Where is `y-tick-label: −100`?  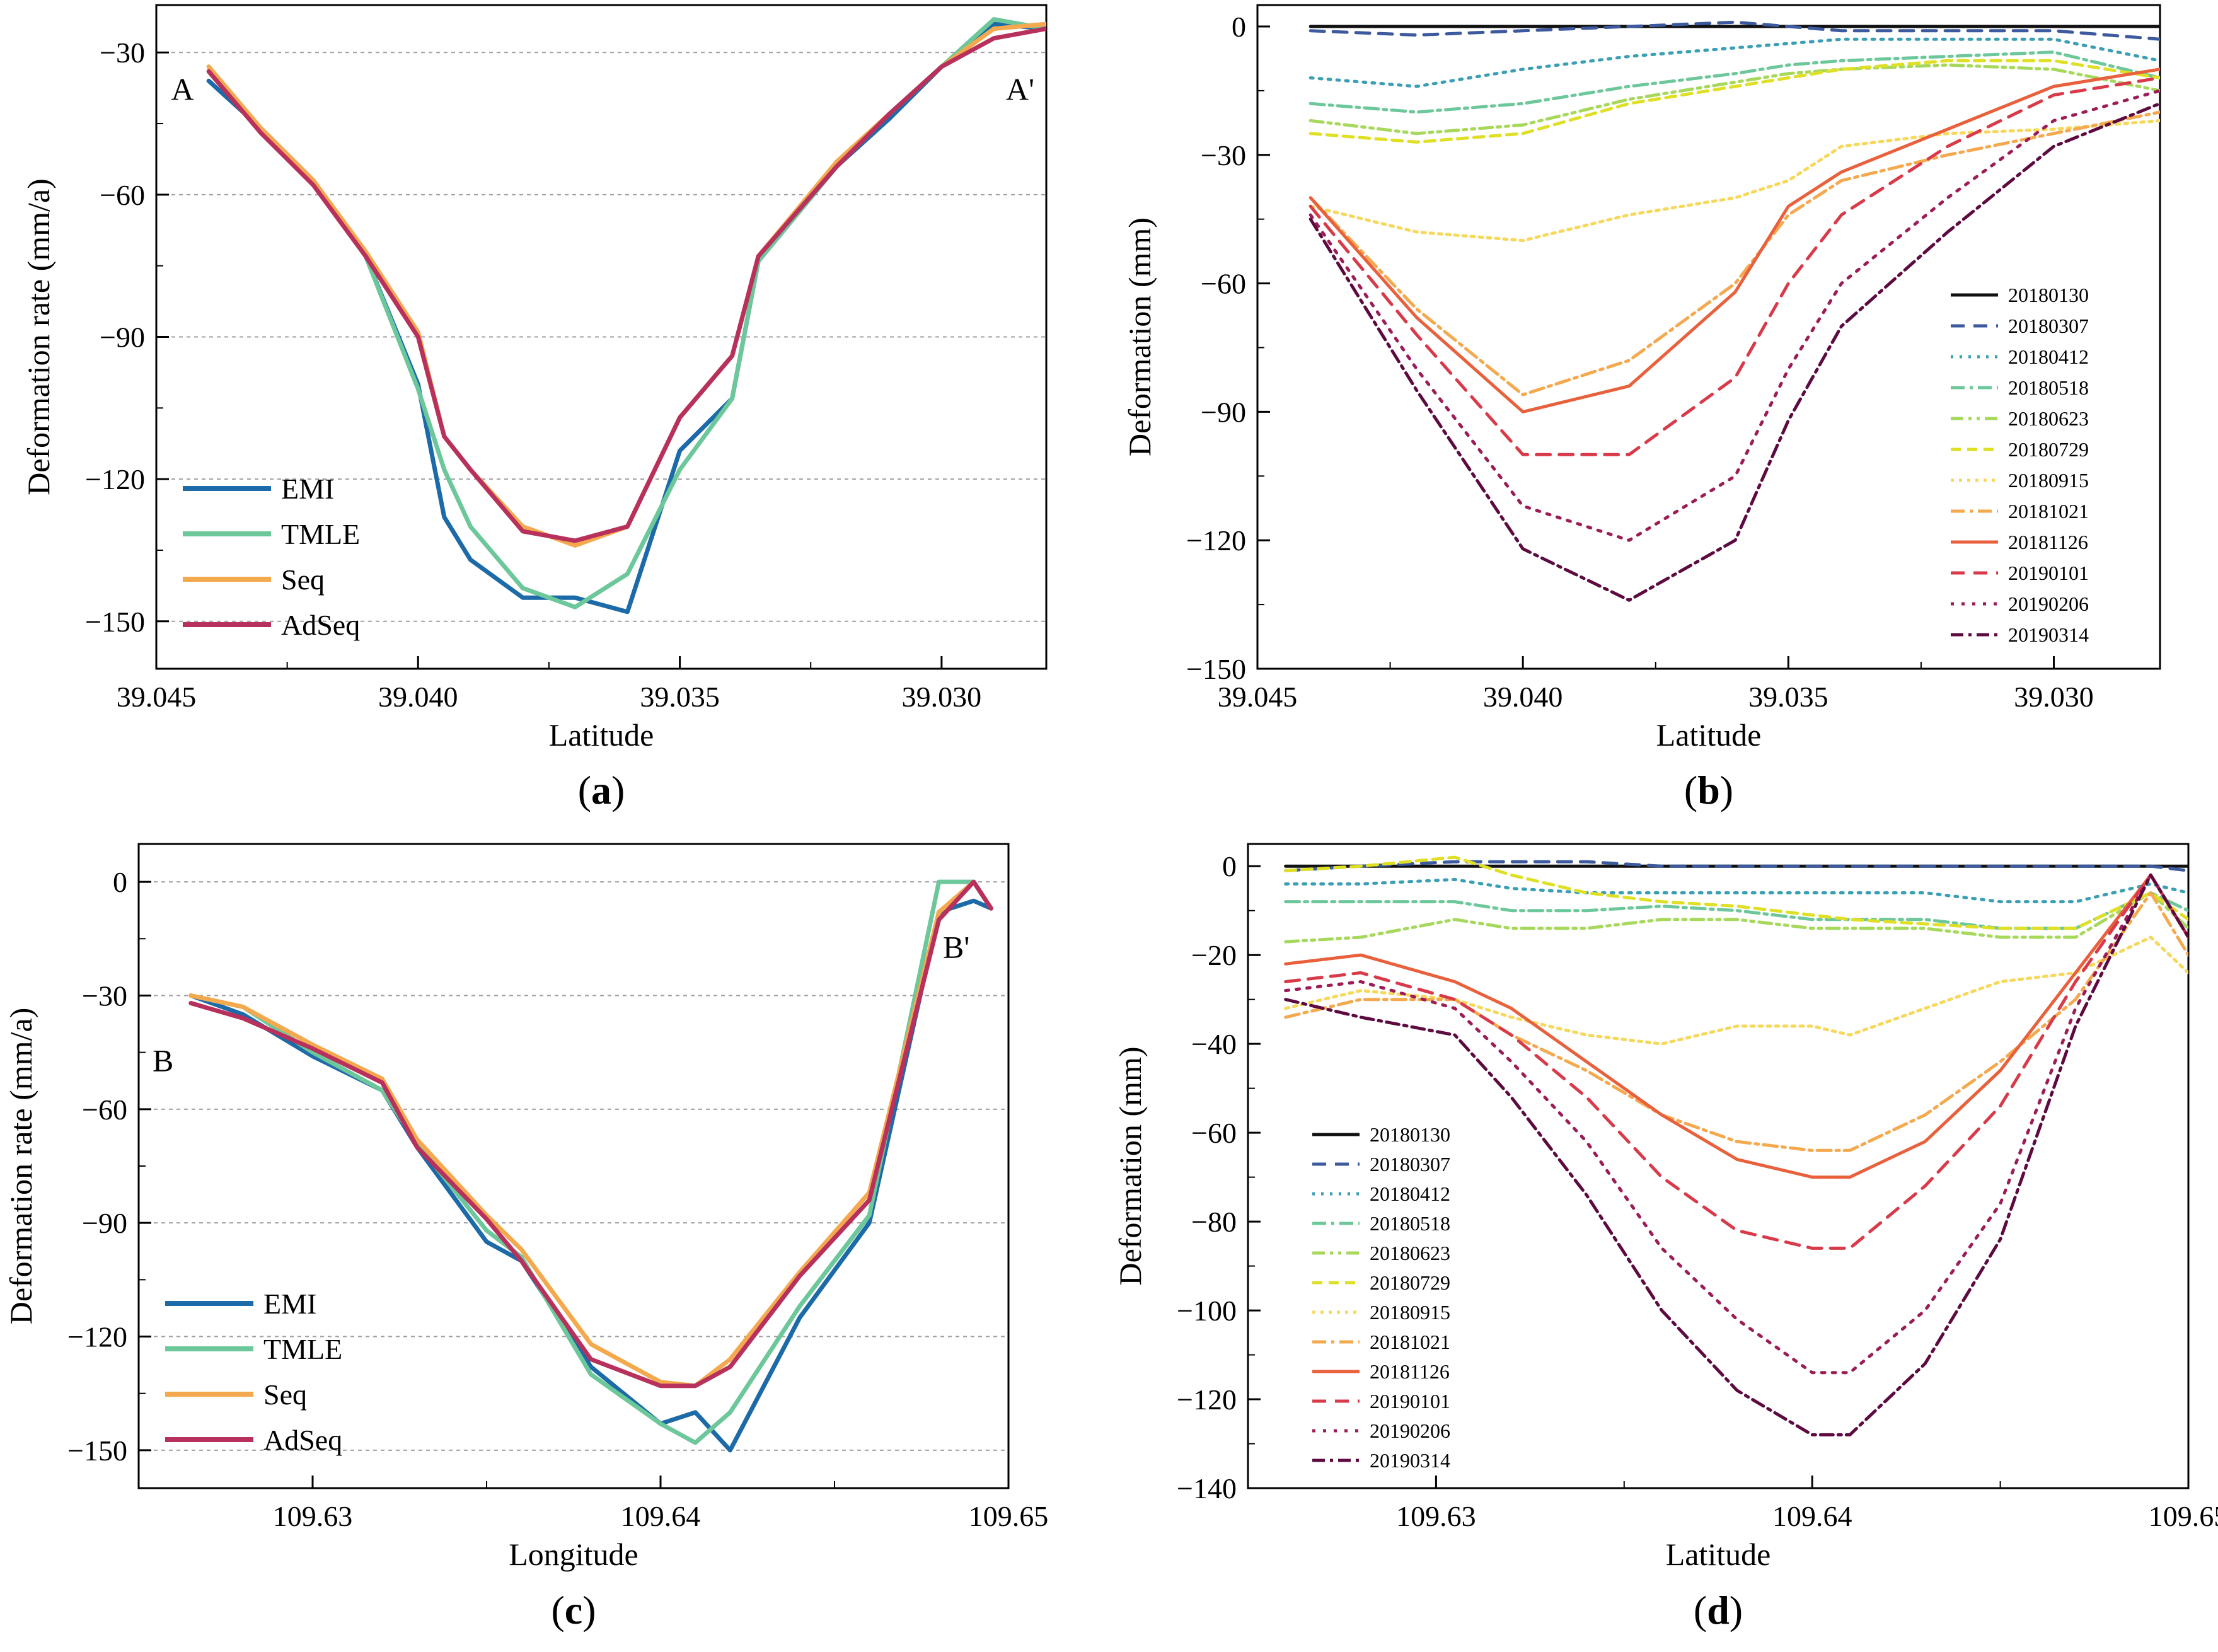 y-tick-label: −100 is located at coordinates (1207, 1311).